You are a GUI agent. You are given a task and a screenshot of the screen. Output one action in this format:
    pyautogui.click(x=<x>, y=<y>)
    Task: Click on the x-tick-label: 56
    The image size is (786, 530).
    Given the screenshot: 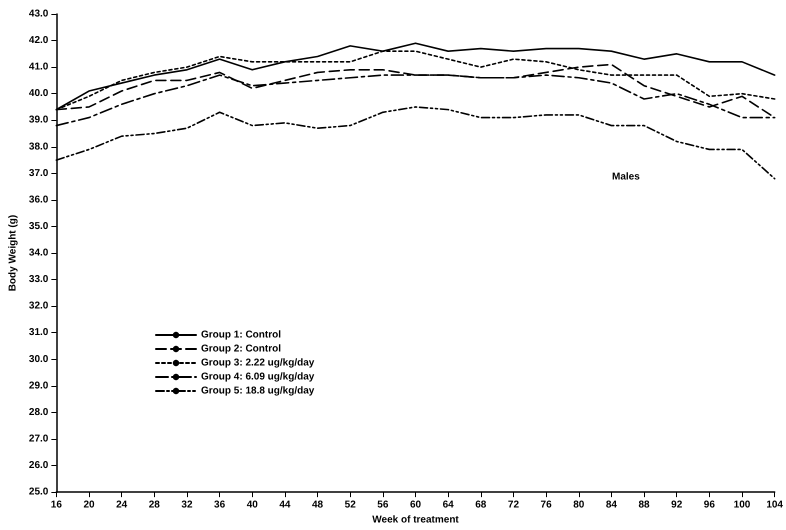 What is the action you would take?
    pyautogui.click(x=383, y=505)
    